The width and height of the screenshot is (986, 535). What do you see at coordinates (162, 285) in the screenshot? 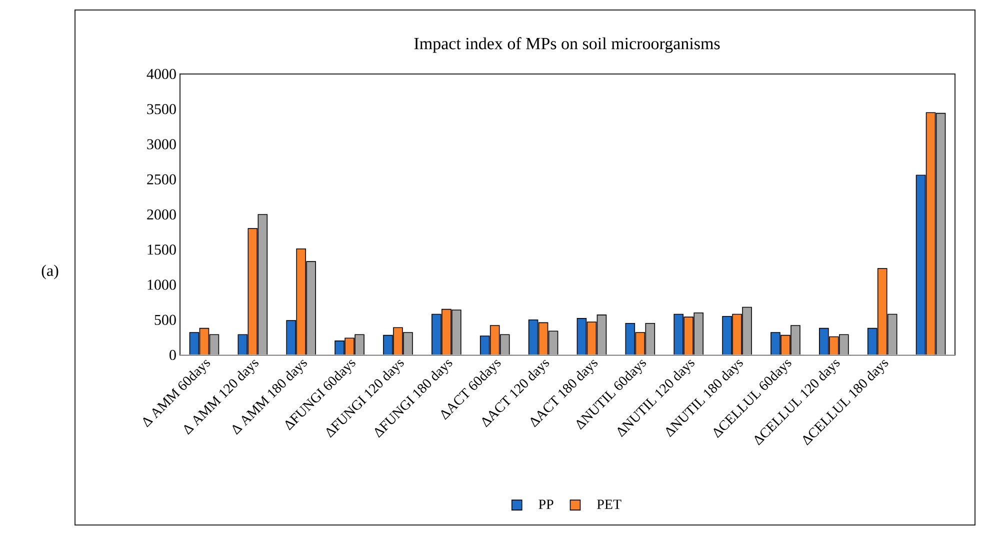
I see `y-tick-label: 1000` at bounding box center [162, 285].